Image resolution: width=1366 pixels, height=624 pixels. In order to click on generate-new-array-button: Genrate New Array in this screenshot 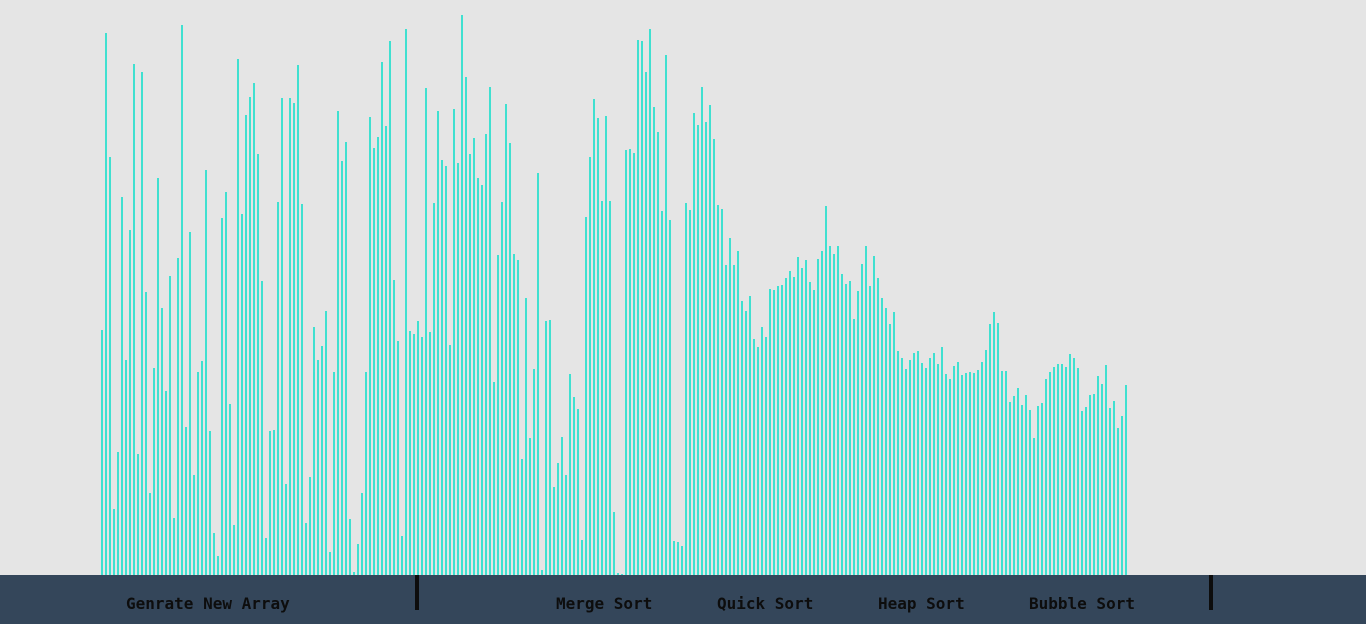, I will do `click(208, 603)`.